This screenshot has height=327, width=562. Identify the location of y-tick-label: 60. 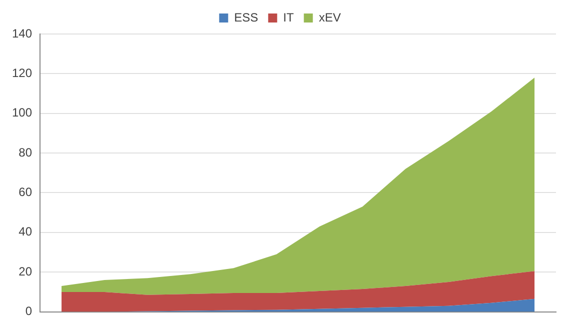
(25, 192).